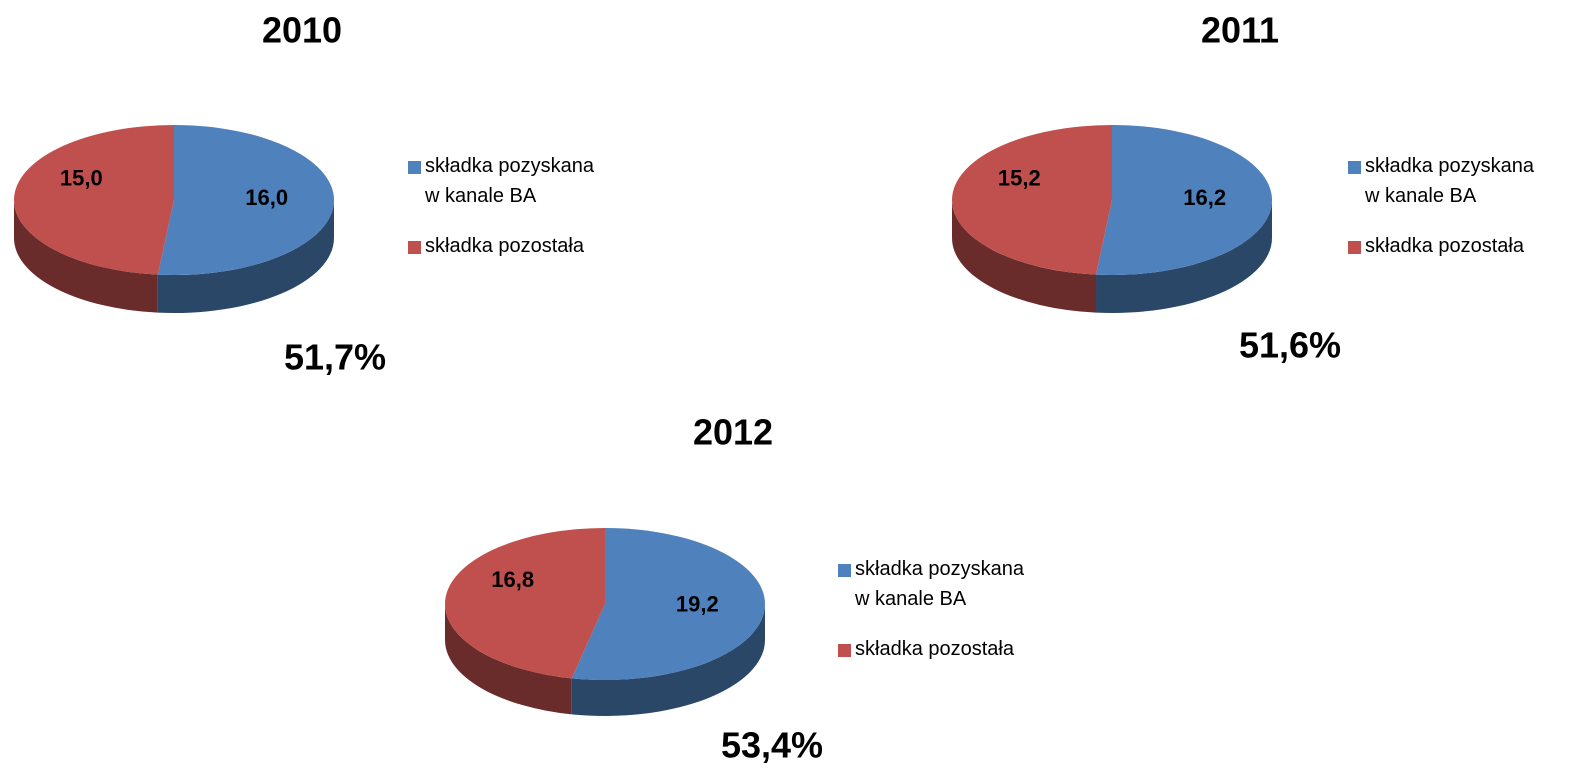 This screenshot has width=1592, height=777. What do you see at coordinates (772, 745) in the screenshot?
I see `annotation: 53,4%` at bounding box center [772, 745].